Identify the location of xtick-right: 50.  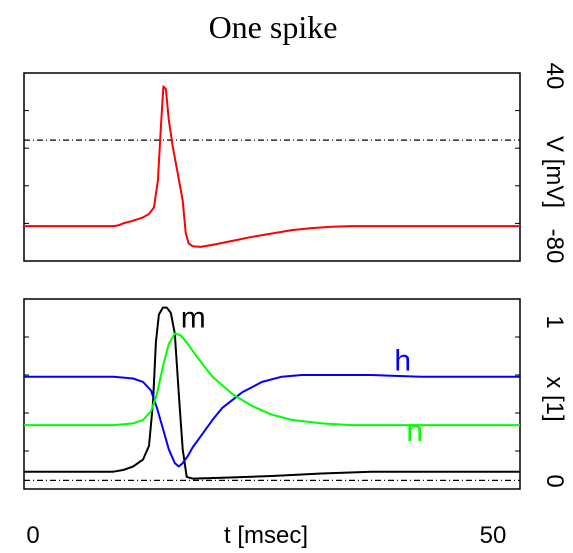
(493, 535).